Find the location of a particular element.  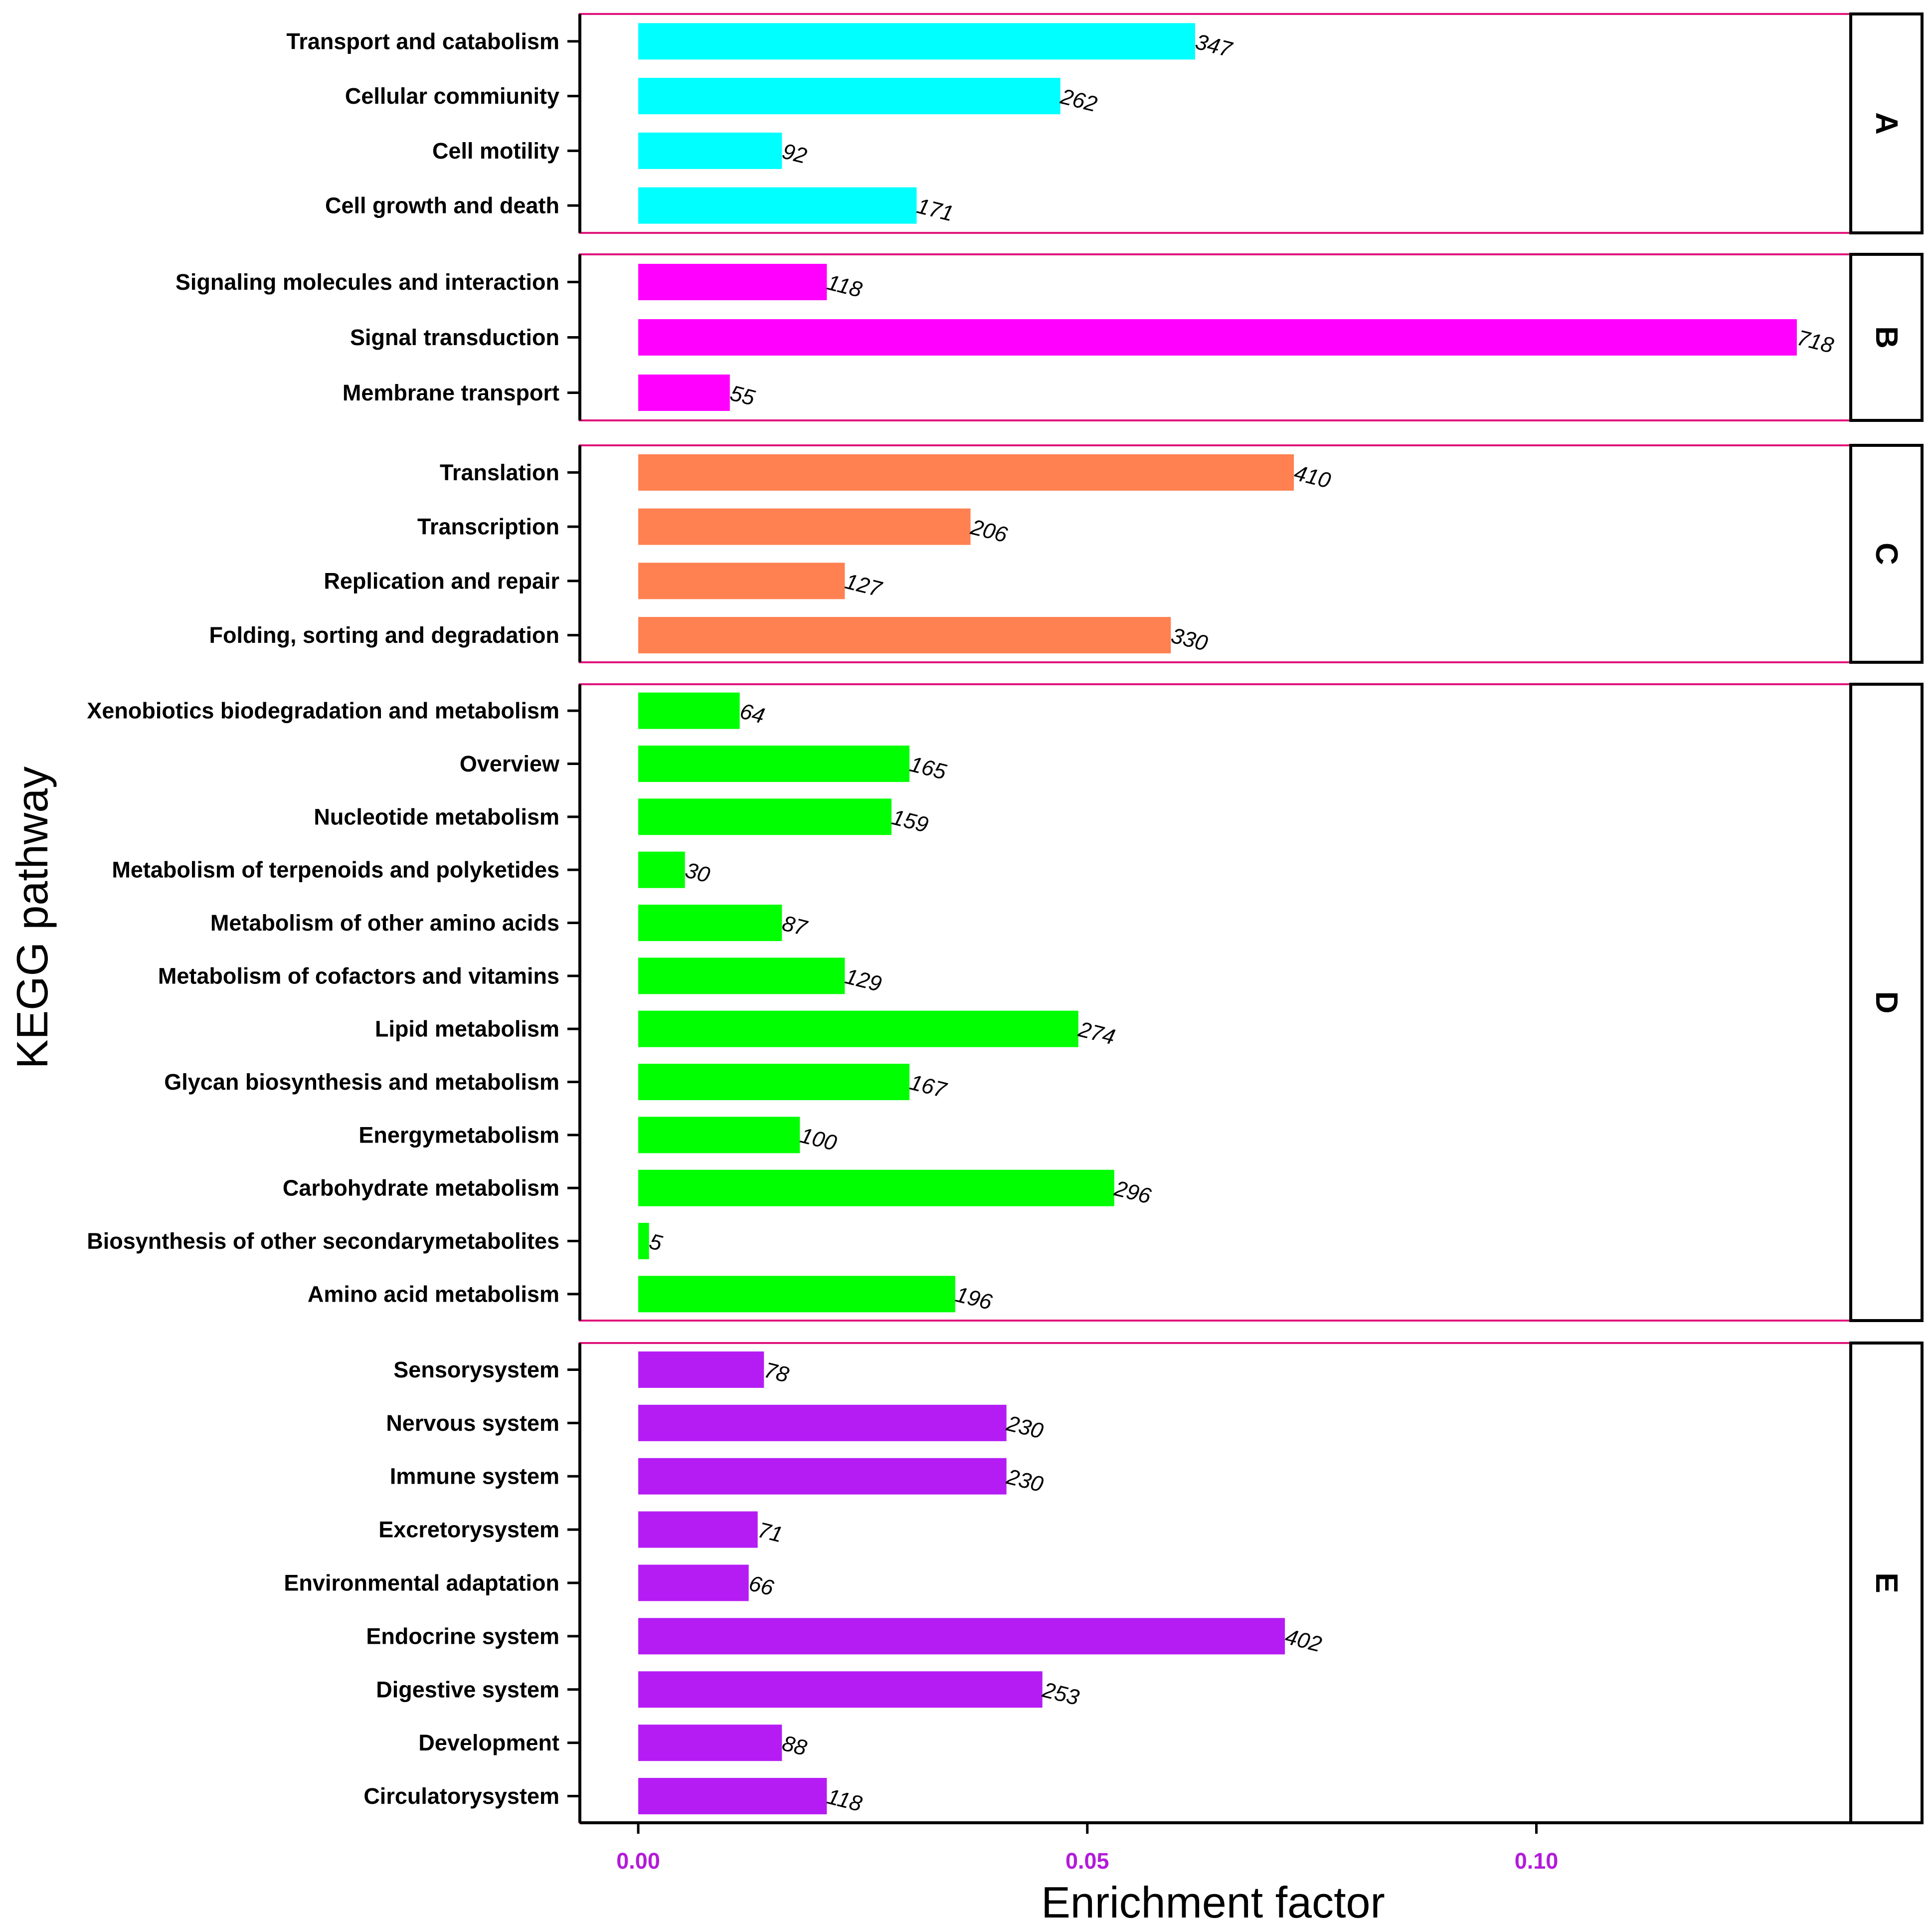

category-label: Transport and catabolism is located at coordinates (422, 41).